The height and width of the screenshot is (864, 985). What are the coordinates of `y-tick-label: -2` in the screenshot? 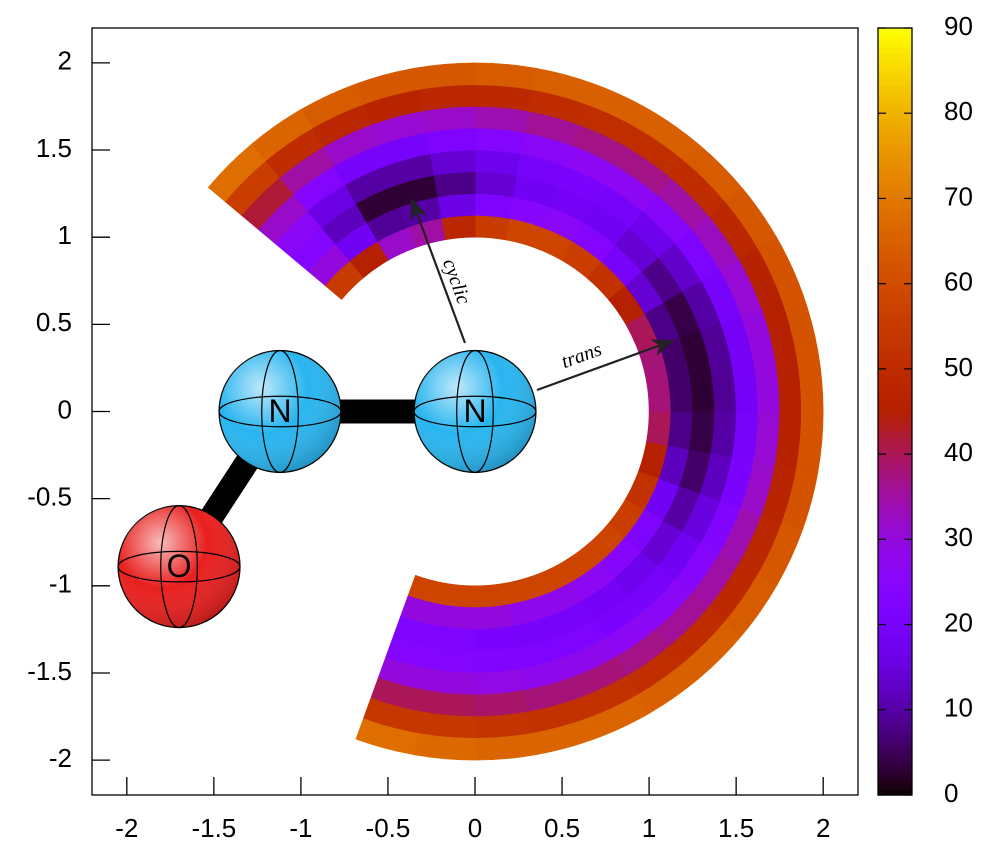 It's located at (60, 758).